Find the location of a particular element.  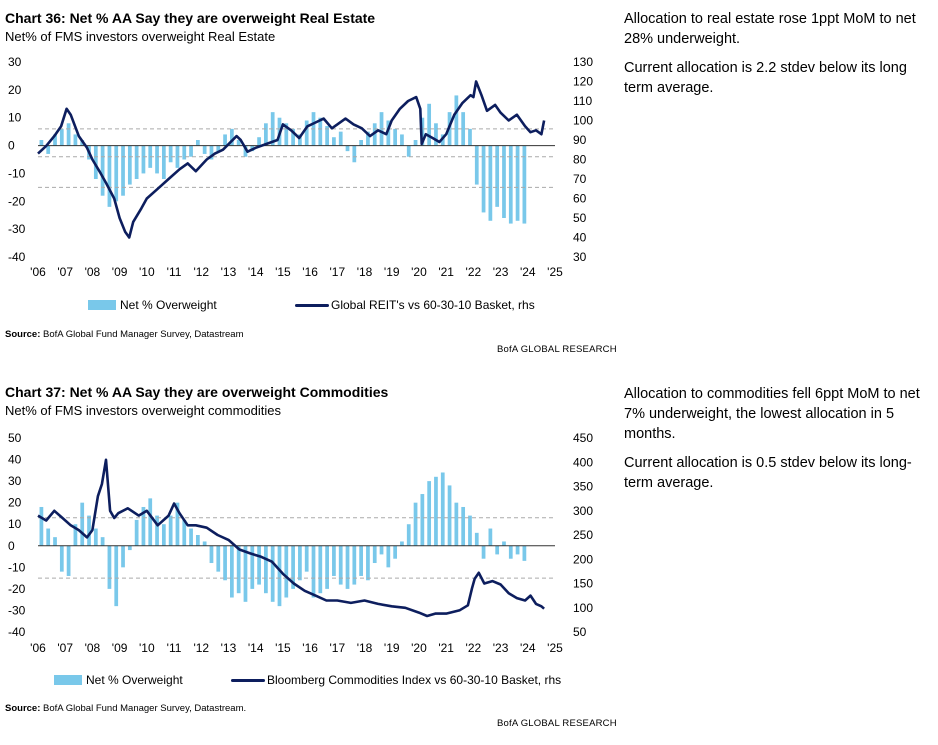

chart37-legend-bar: Net % Overweight is located at coordinates (118, 680).